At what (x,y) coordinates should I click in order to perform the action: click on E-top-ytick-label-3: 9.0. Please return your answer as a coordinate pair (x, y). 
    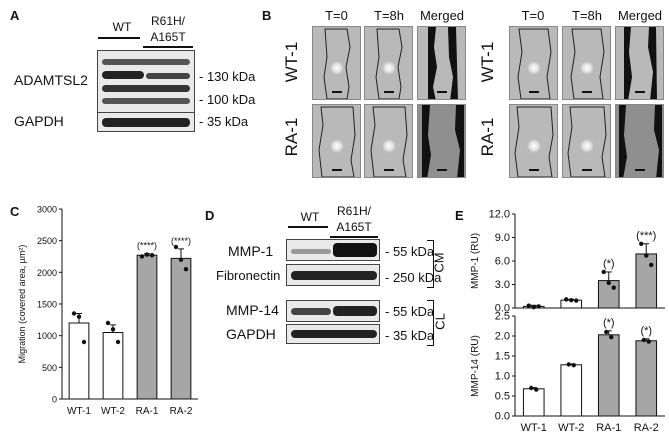
    Looking at the image, I should click on (502, 238).